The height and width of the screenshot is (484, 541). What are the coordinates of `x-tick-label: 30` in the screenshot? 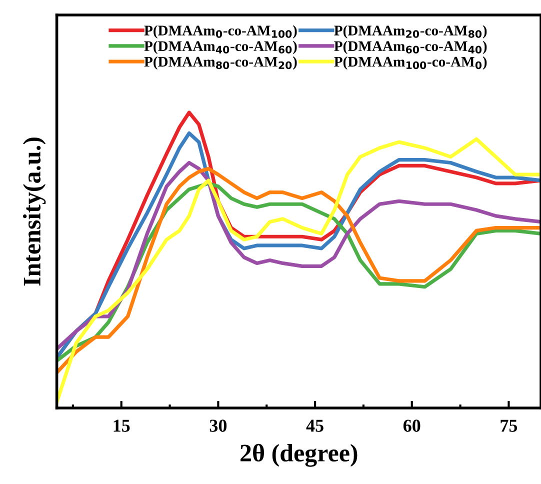 It's located at (218, 426).